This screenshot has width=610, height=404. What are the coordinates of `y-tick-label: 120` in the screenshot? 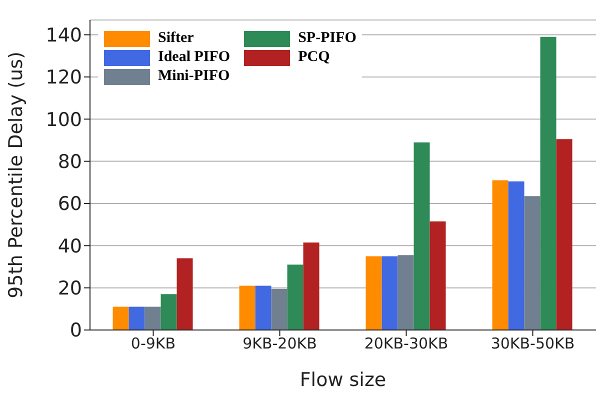 It's located at (64, 77).